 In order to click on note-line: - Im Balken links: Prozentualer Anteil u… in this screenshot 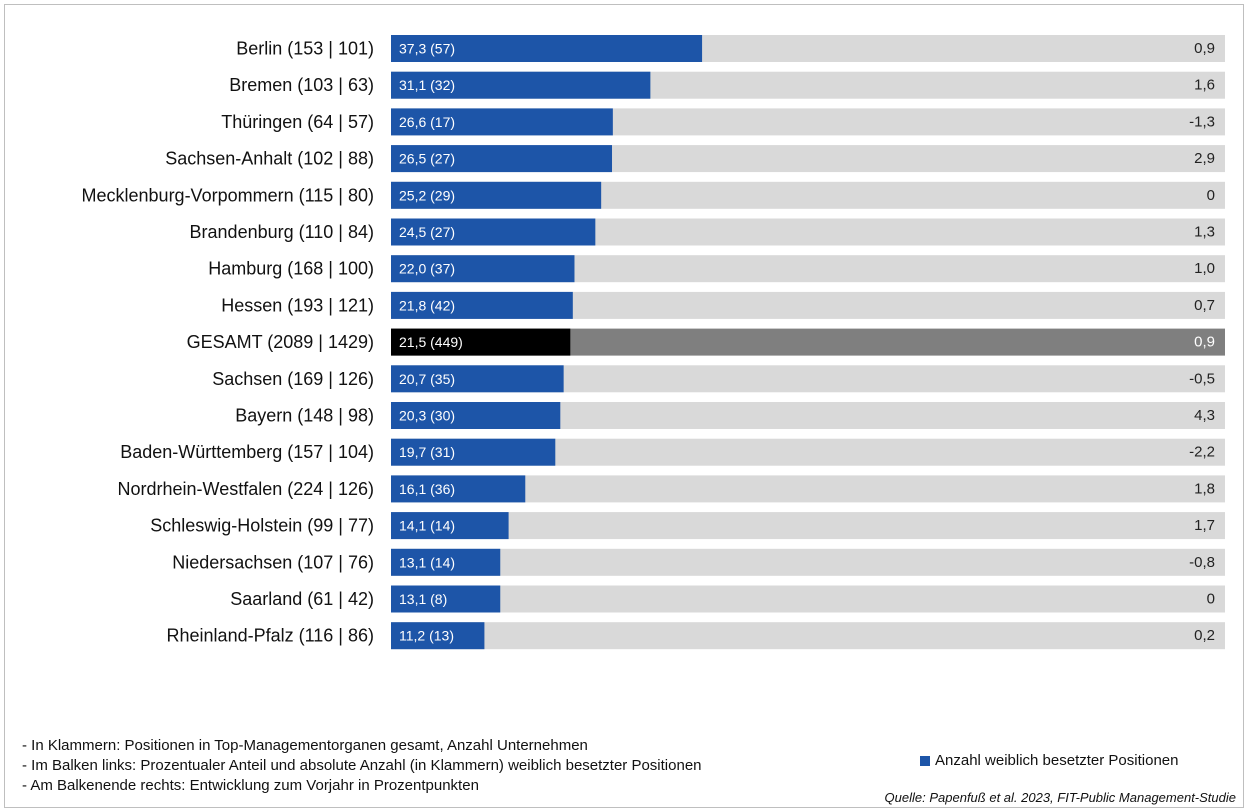, I will do `click(362, 765)`.